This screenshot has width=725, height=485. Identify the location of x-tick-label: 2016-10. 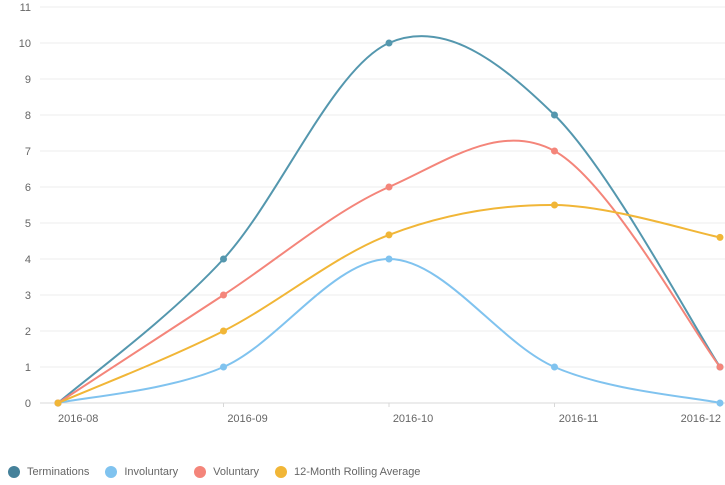
(413, 419).